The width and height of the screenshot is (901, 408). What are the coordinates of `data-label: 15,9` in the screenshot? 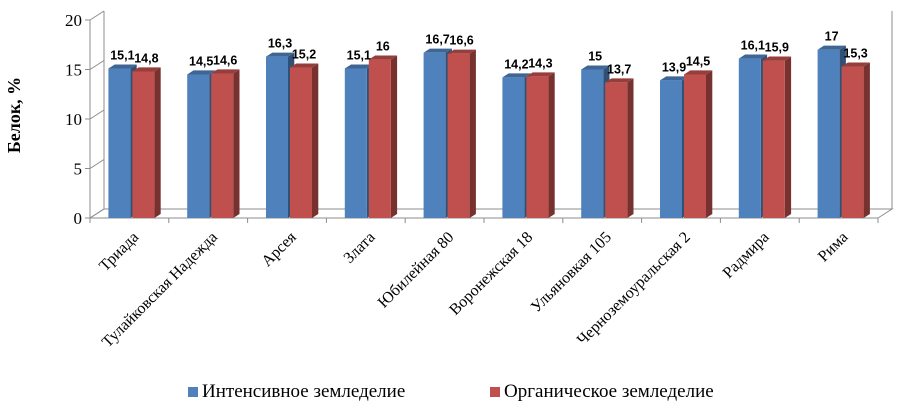 It's located at (777, 48).